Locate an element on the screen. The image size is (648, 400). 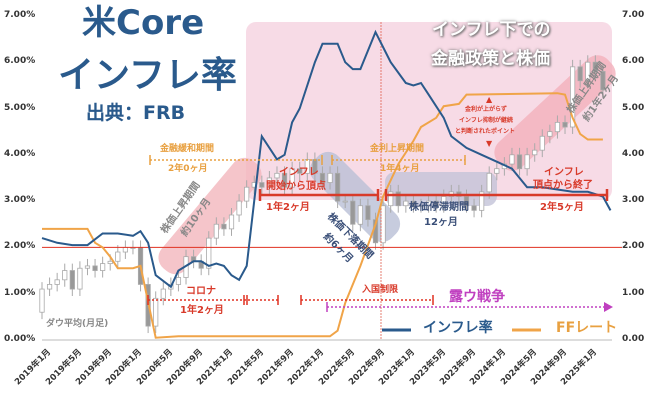
easing-bracket is located at coordinates (236, 160).